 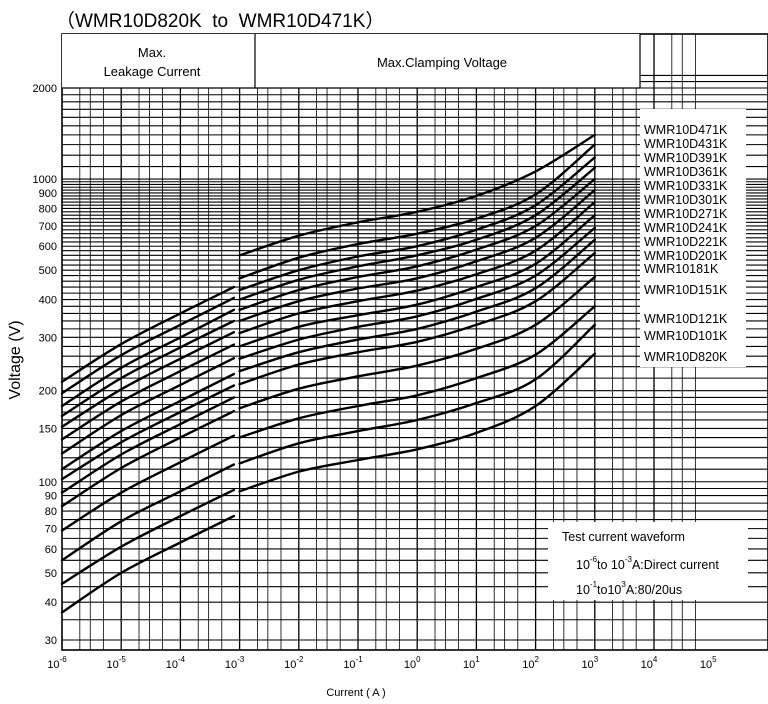 I want to click on leakage-curve-wmr10d361k, so click(x=148, y=368).